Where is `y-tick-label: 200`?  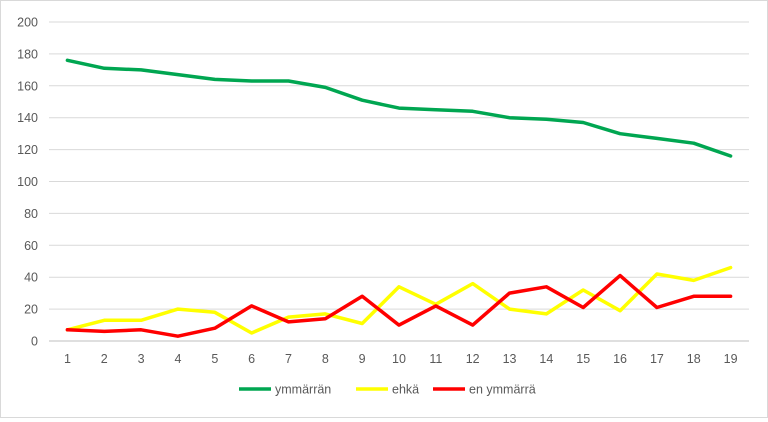
y-tick-label: 200 is located at coordinates (27, 23).